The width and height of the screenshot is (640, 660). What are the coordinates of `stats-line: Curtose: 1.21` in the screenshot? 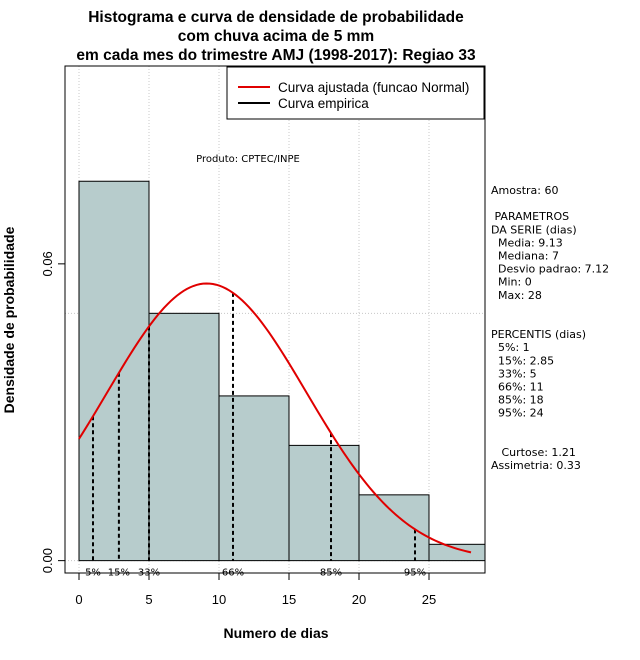 It's located at (533, 452).